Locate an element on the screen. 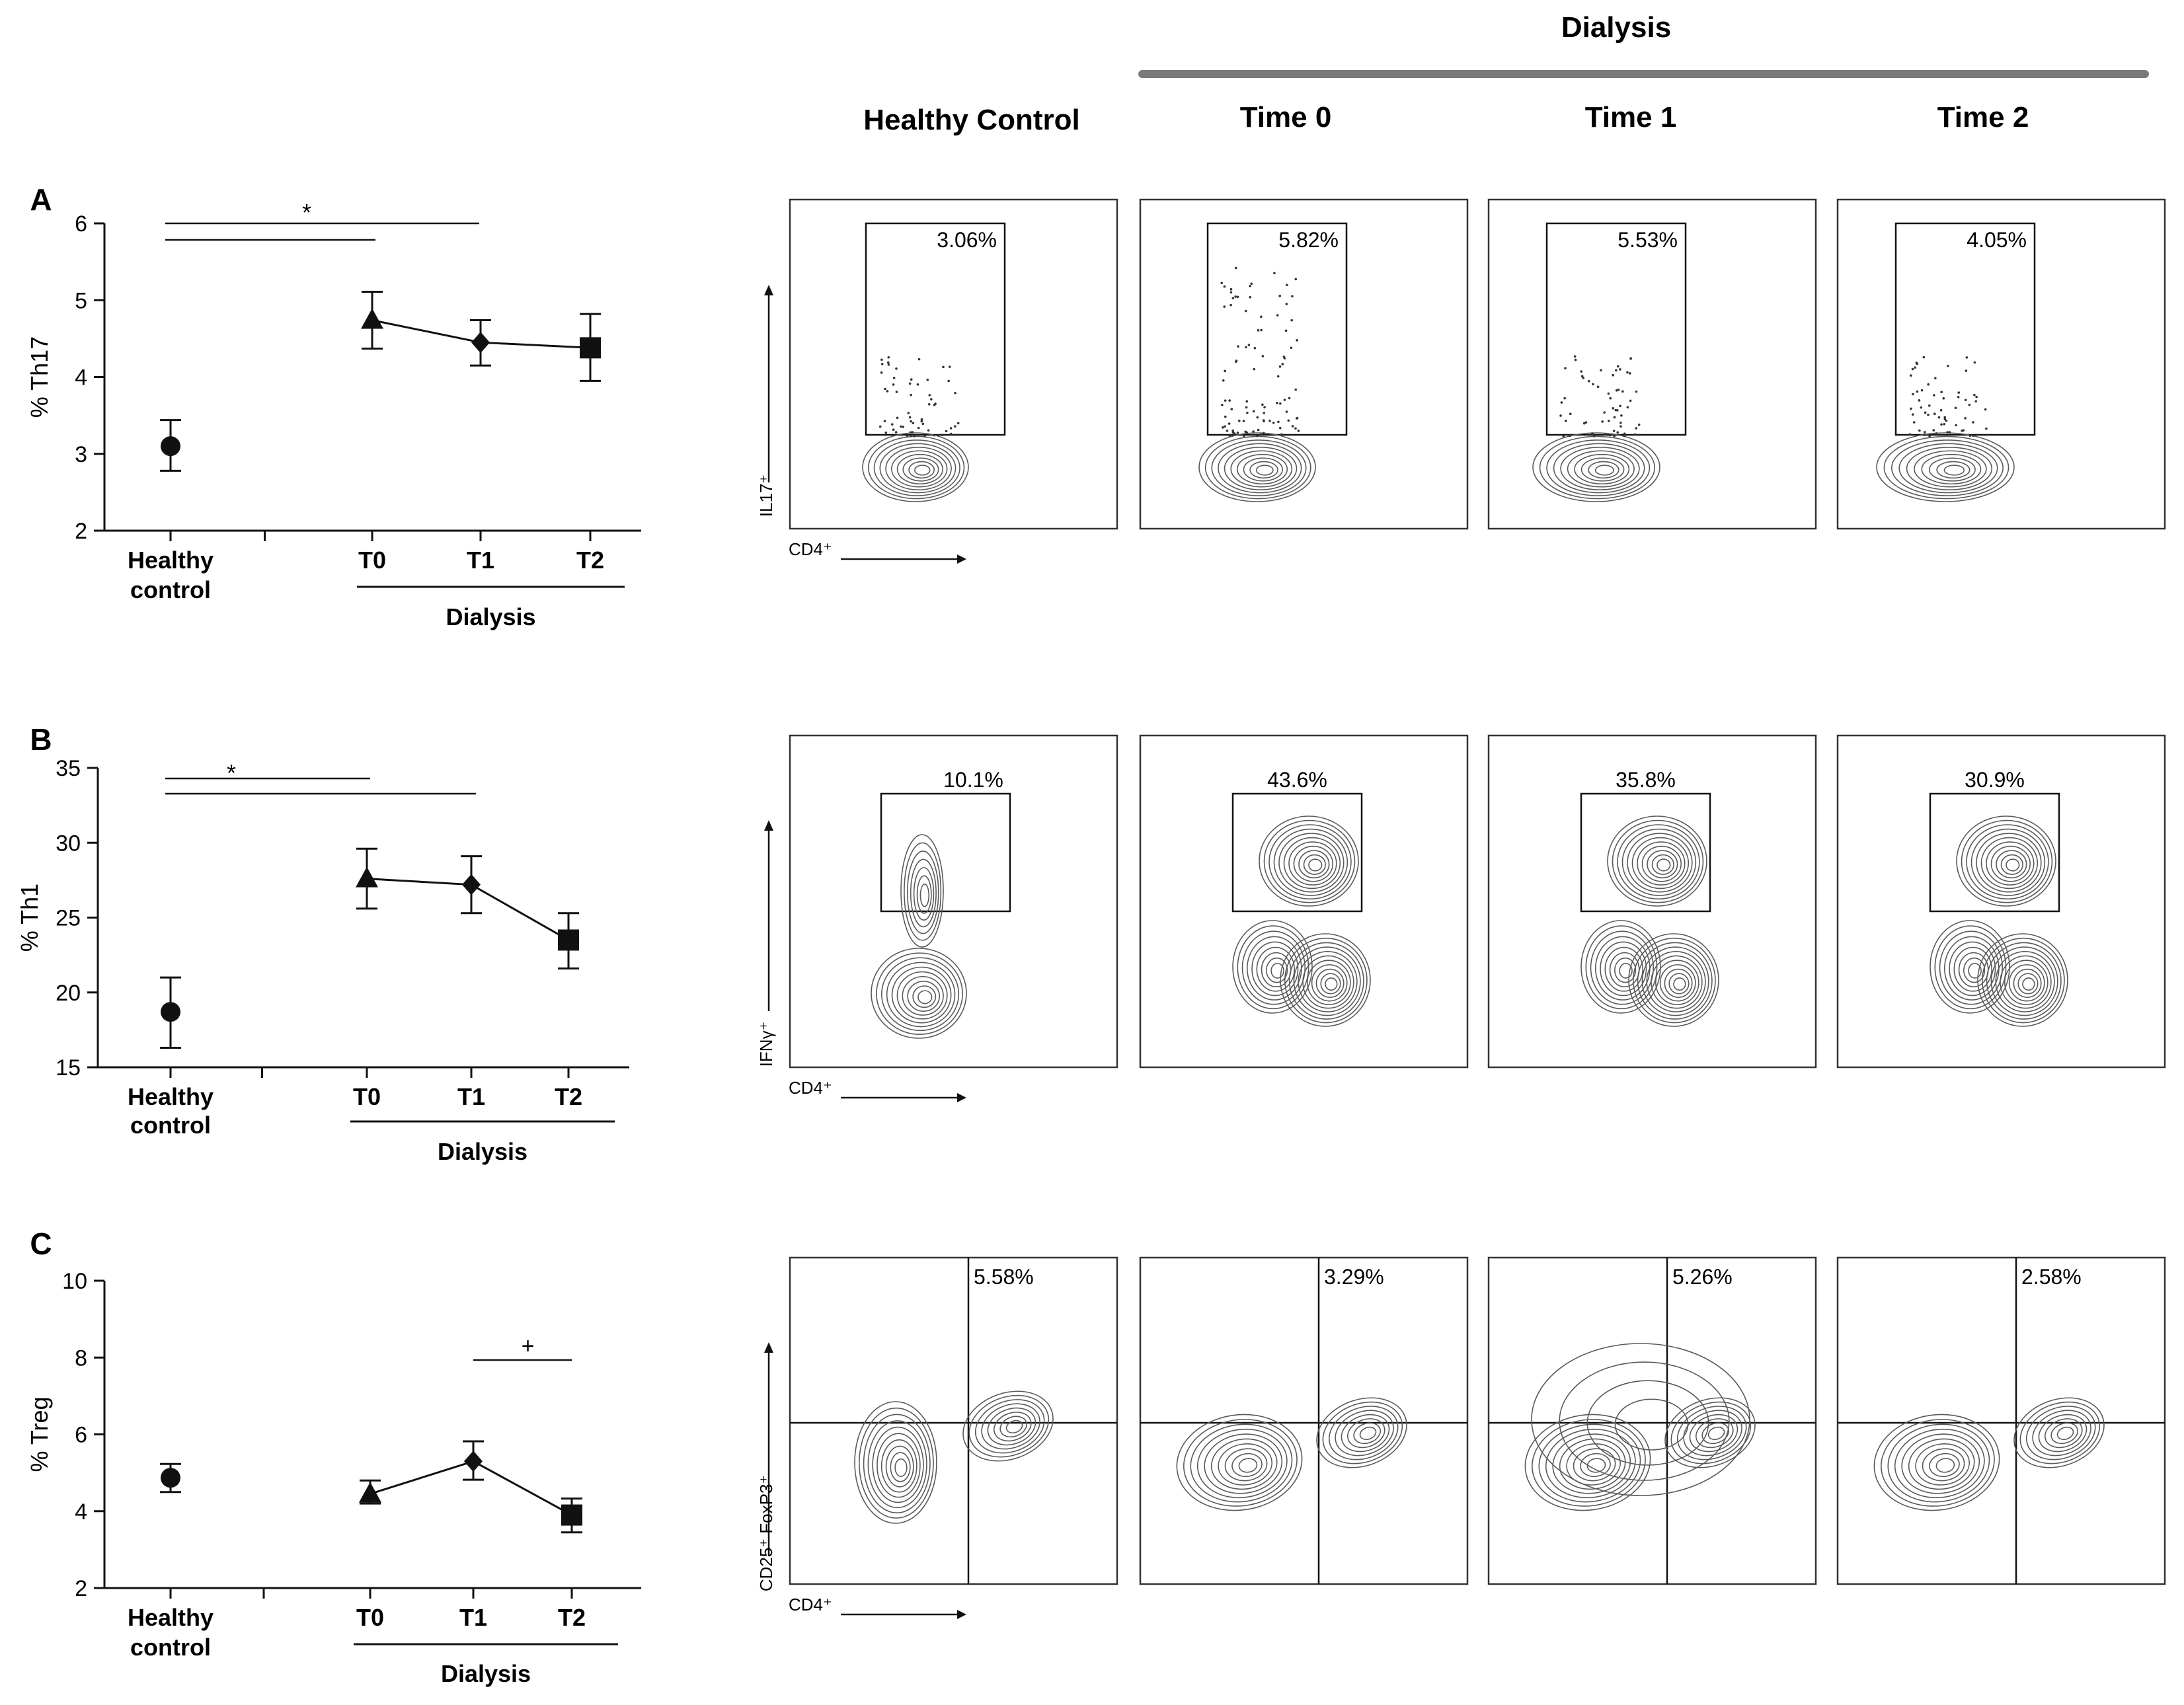 The width and height of the screenshot is (2184, 1705). population-contour-left is located at coordinates (1272, 967).